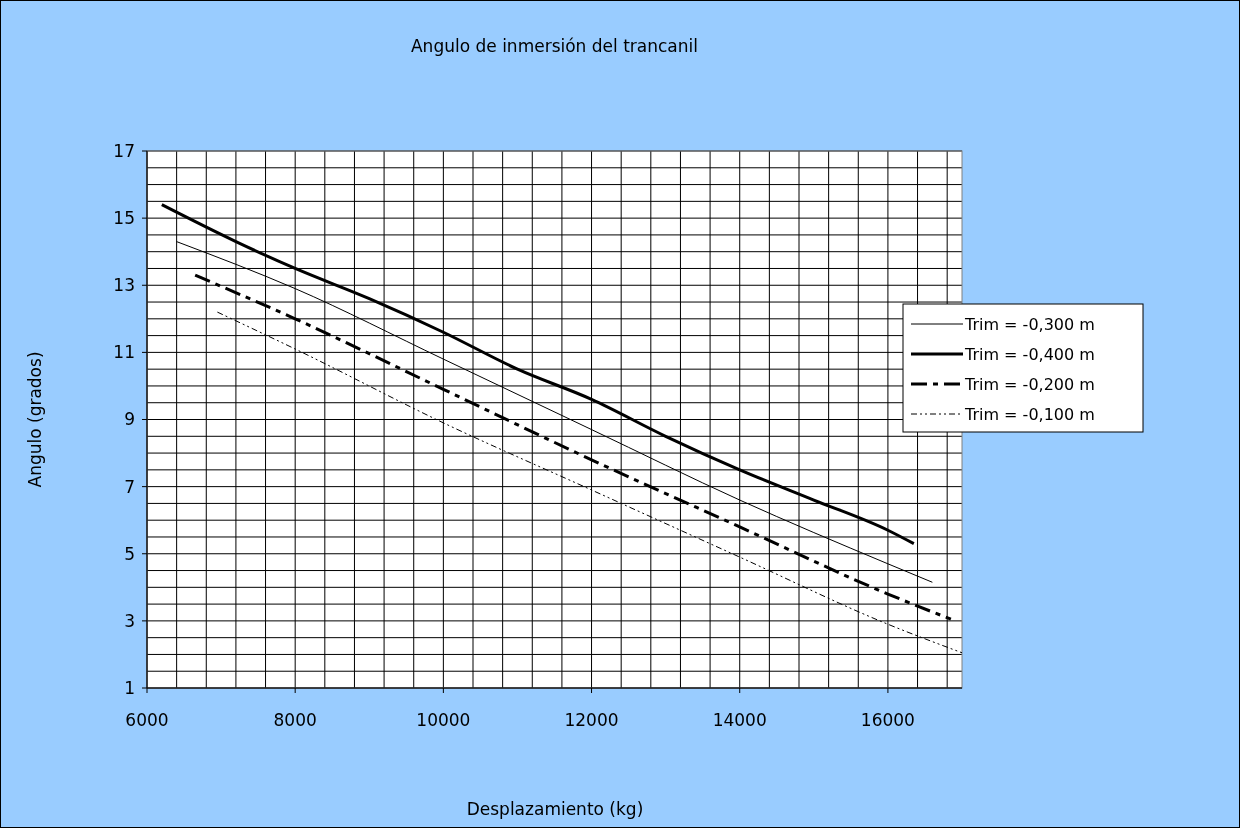 The height and width of the screenshot is (828, 1240). What do you see at coordinates (147, 720) in the screenshot?
I see `x-tick-label: 6000` at bounding box center [147, 720].